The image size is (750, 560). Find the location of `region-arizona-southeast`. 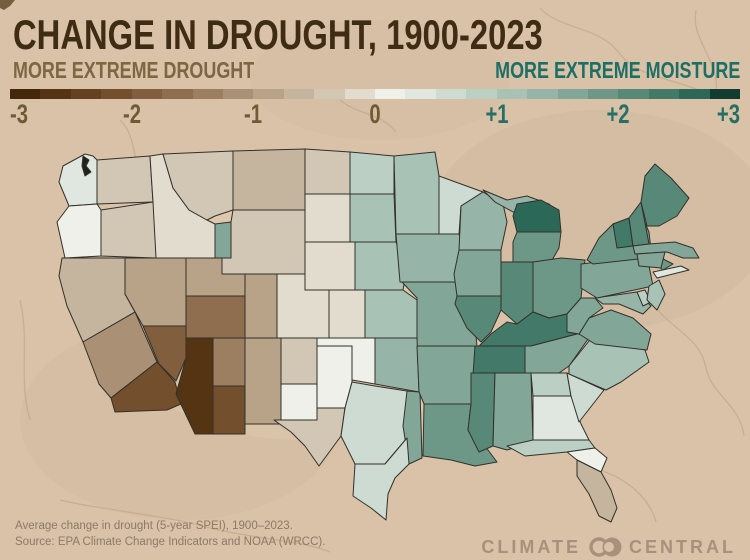

region-arizona-southeast is located at coordinates (229, 410).